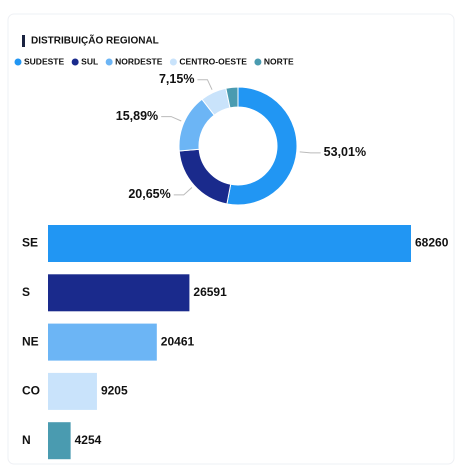  Describe the element at coordinates (31, 391) in the screenshot. I see `bar-category-label: CO` at that location.